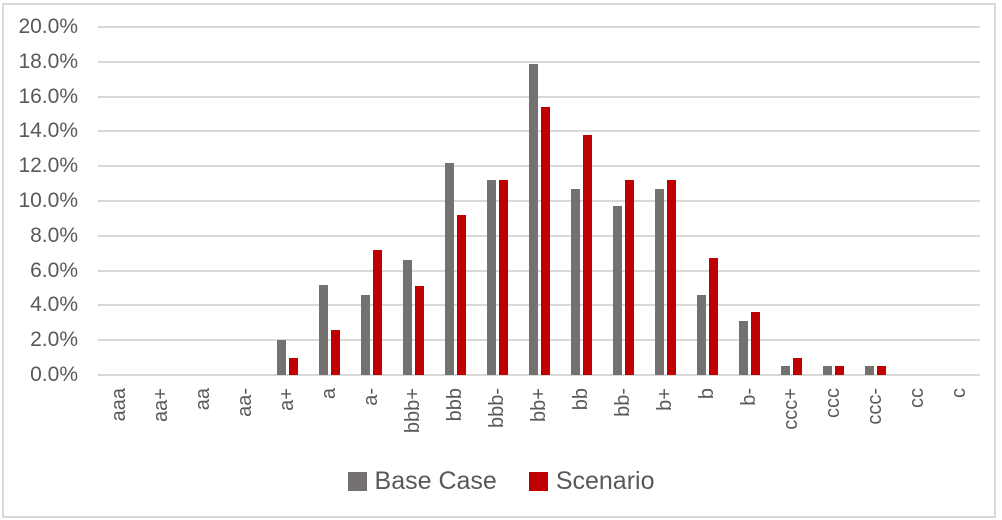 The height and width of the screenshot is (520, 1002). Describe the element at coordinates (617, 290) in the screenshot. I see `bar-base-case-bb-` at that location.